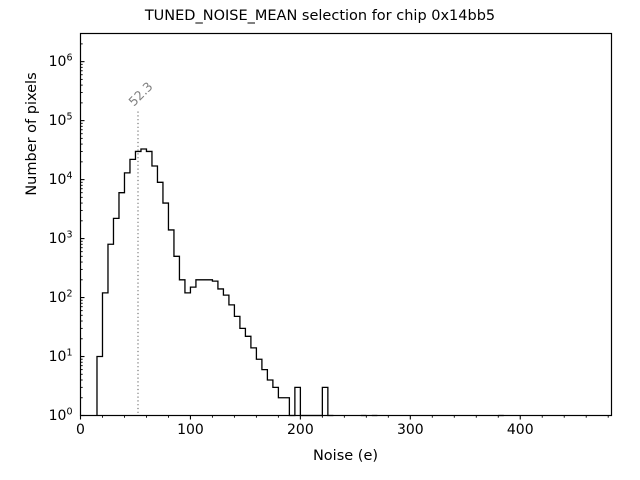  Describe the element at coordinates (60, 178) in the screenshot. I see `y-tick-label: 10⁴` at that location.